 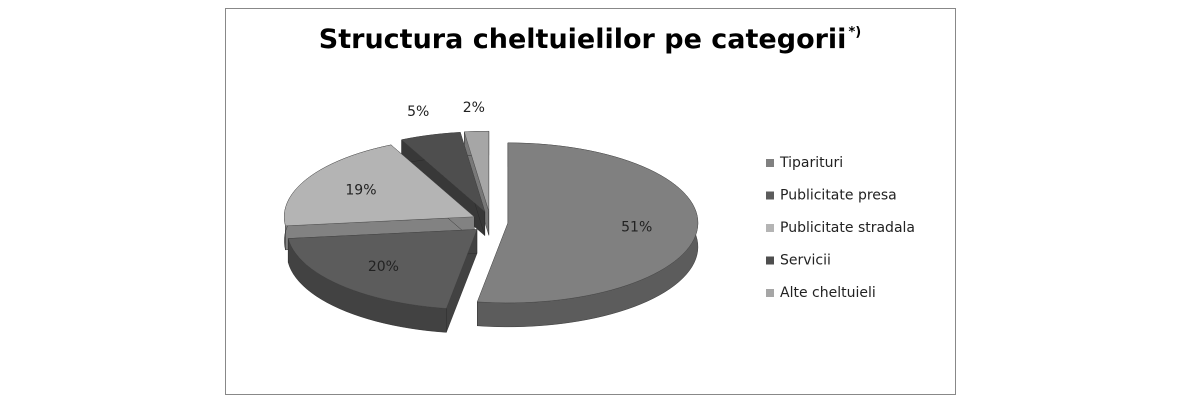 I want to click on chart-title: Structura cheltuielilor pe categorii, so click(x=583, y=39).